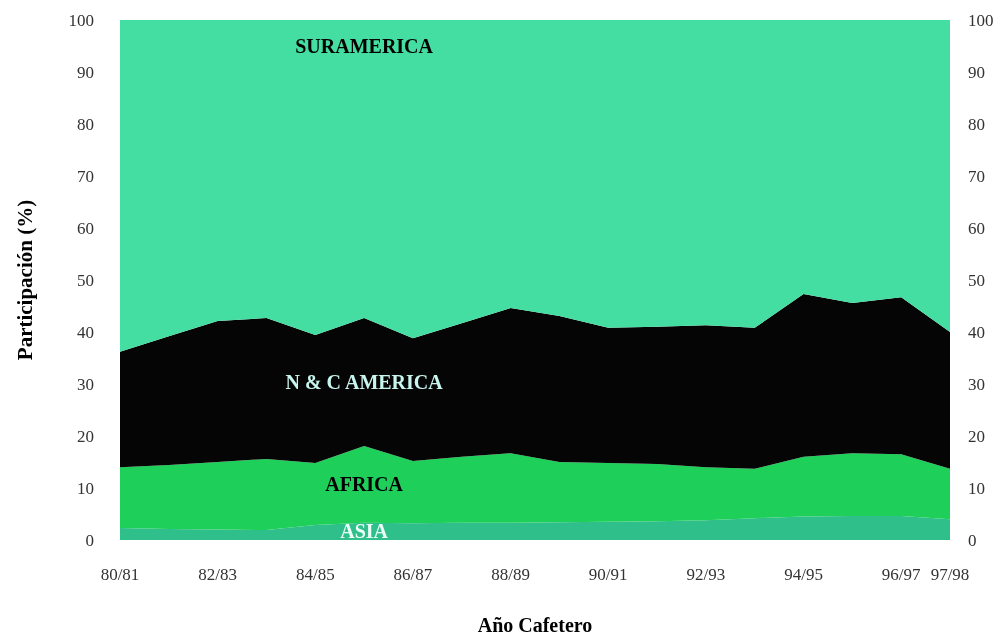  What do you see at coordinates (413, 574) in the screenshot?
I see `x-tick-label: 86/87` at bounding box center [413, 574].